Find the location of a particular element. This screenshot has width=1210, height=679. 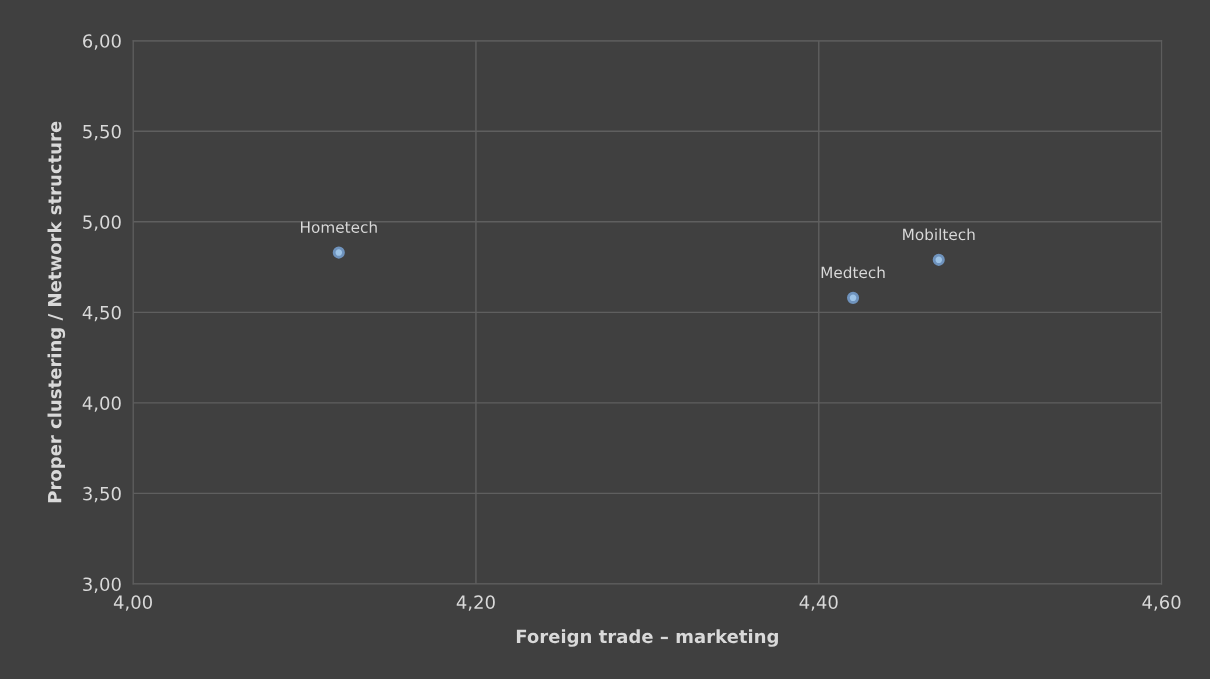

y-tick-label: 5,50 is located at coordinates (102, 132).